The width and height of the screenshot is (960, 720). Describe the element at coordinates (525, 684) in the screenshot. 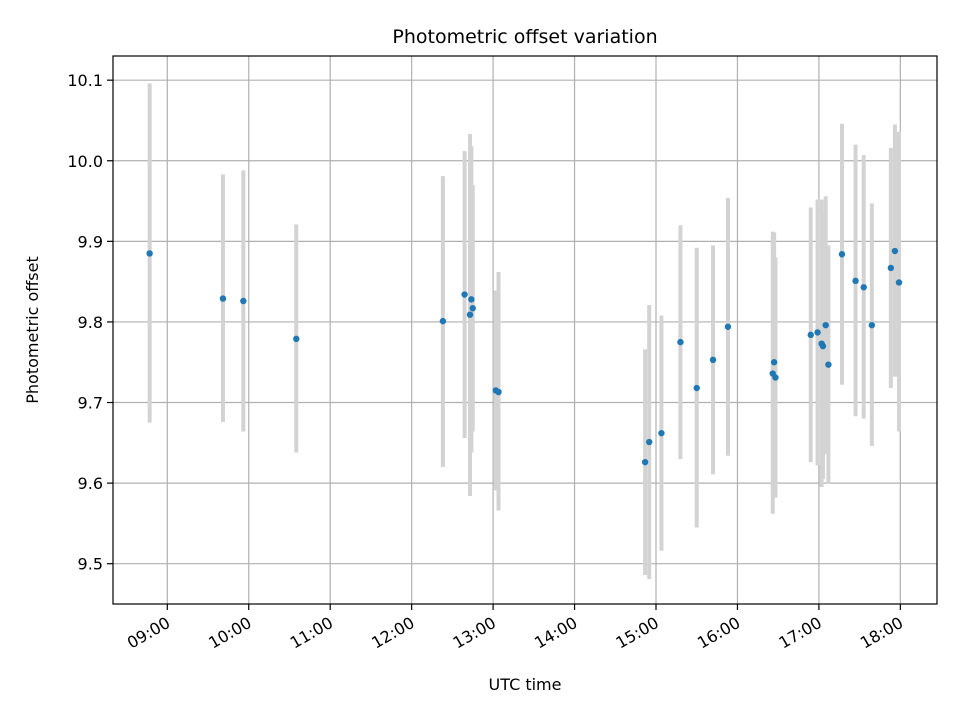

I see `x-axis-label: UTC time` at that location.